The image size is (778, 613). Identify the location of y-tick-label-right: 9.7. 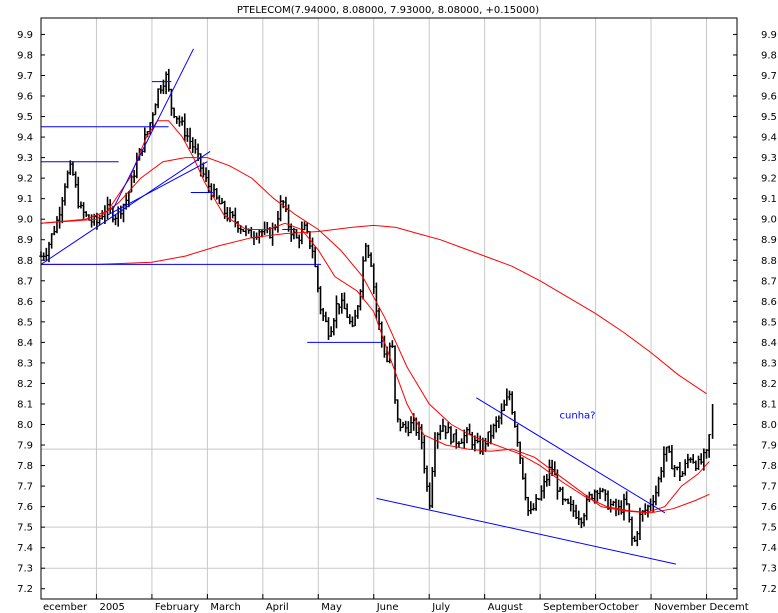
(769, 76).